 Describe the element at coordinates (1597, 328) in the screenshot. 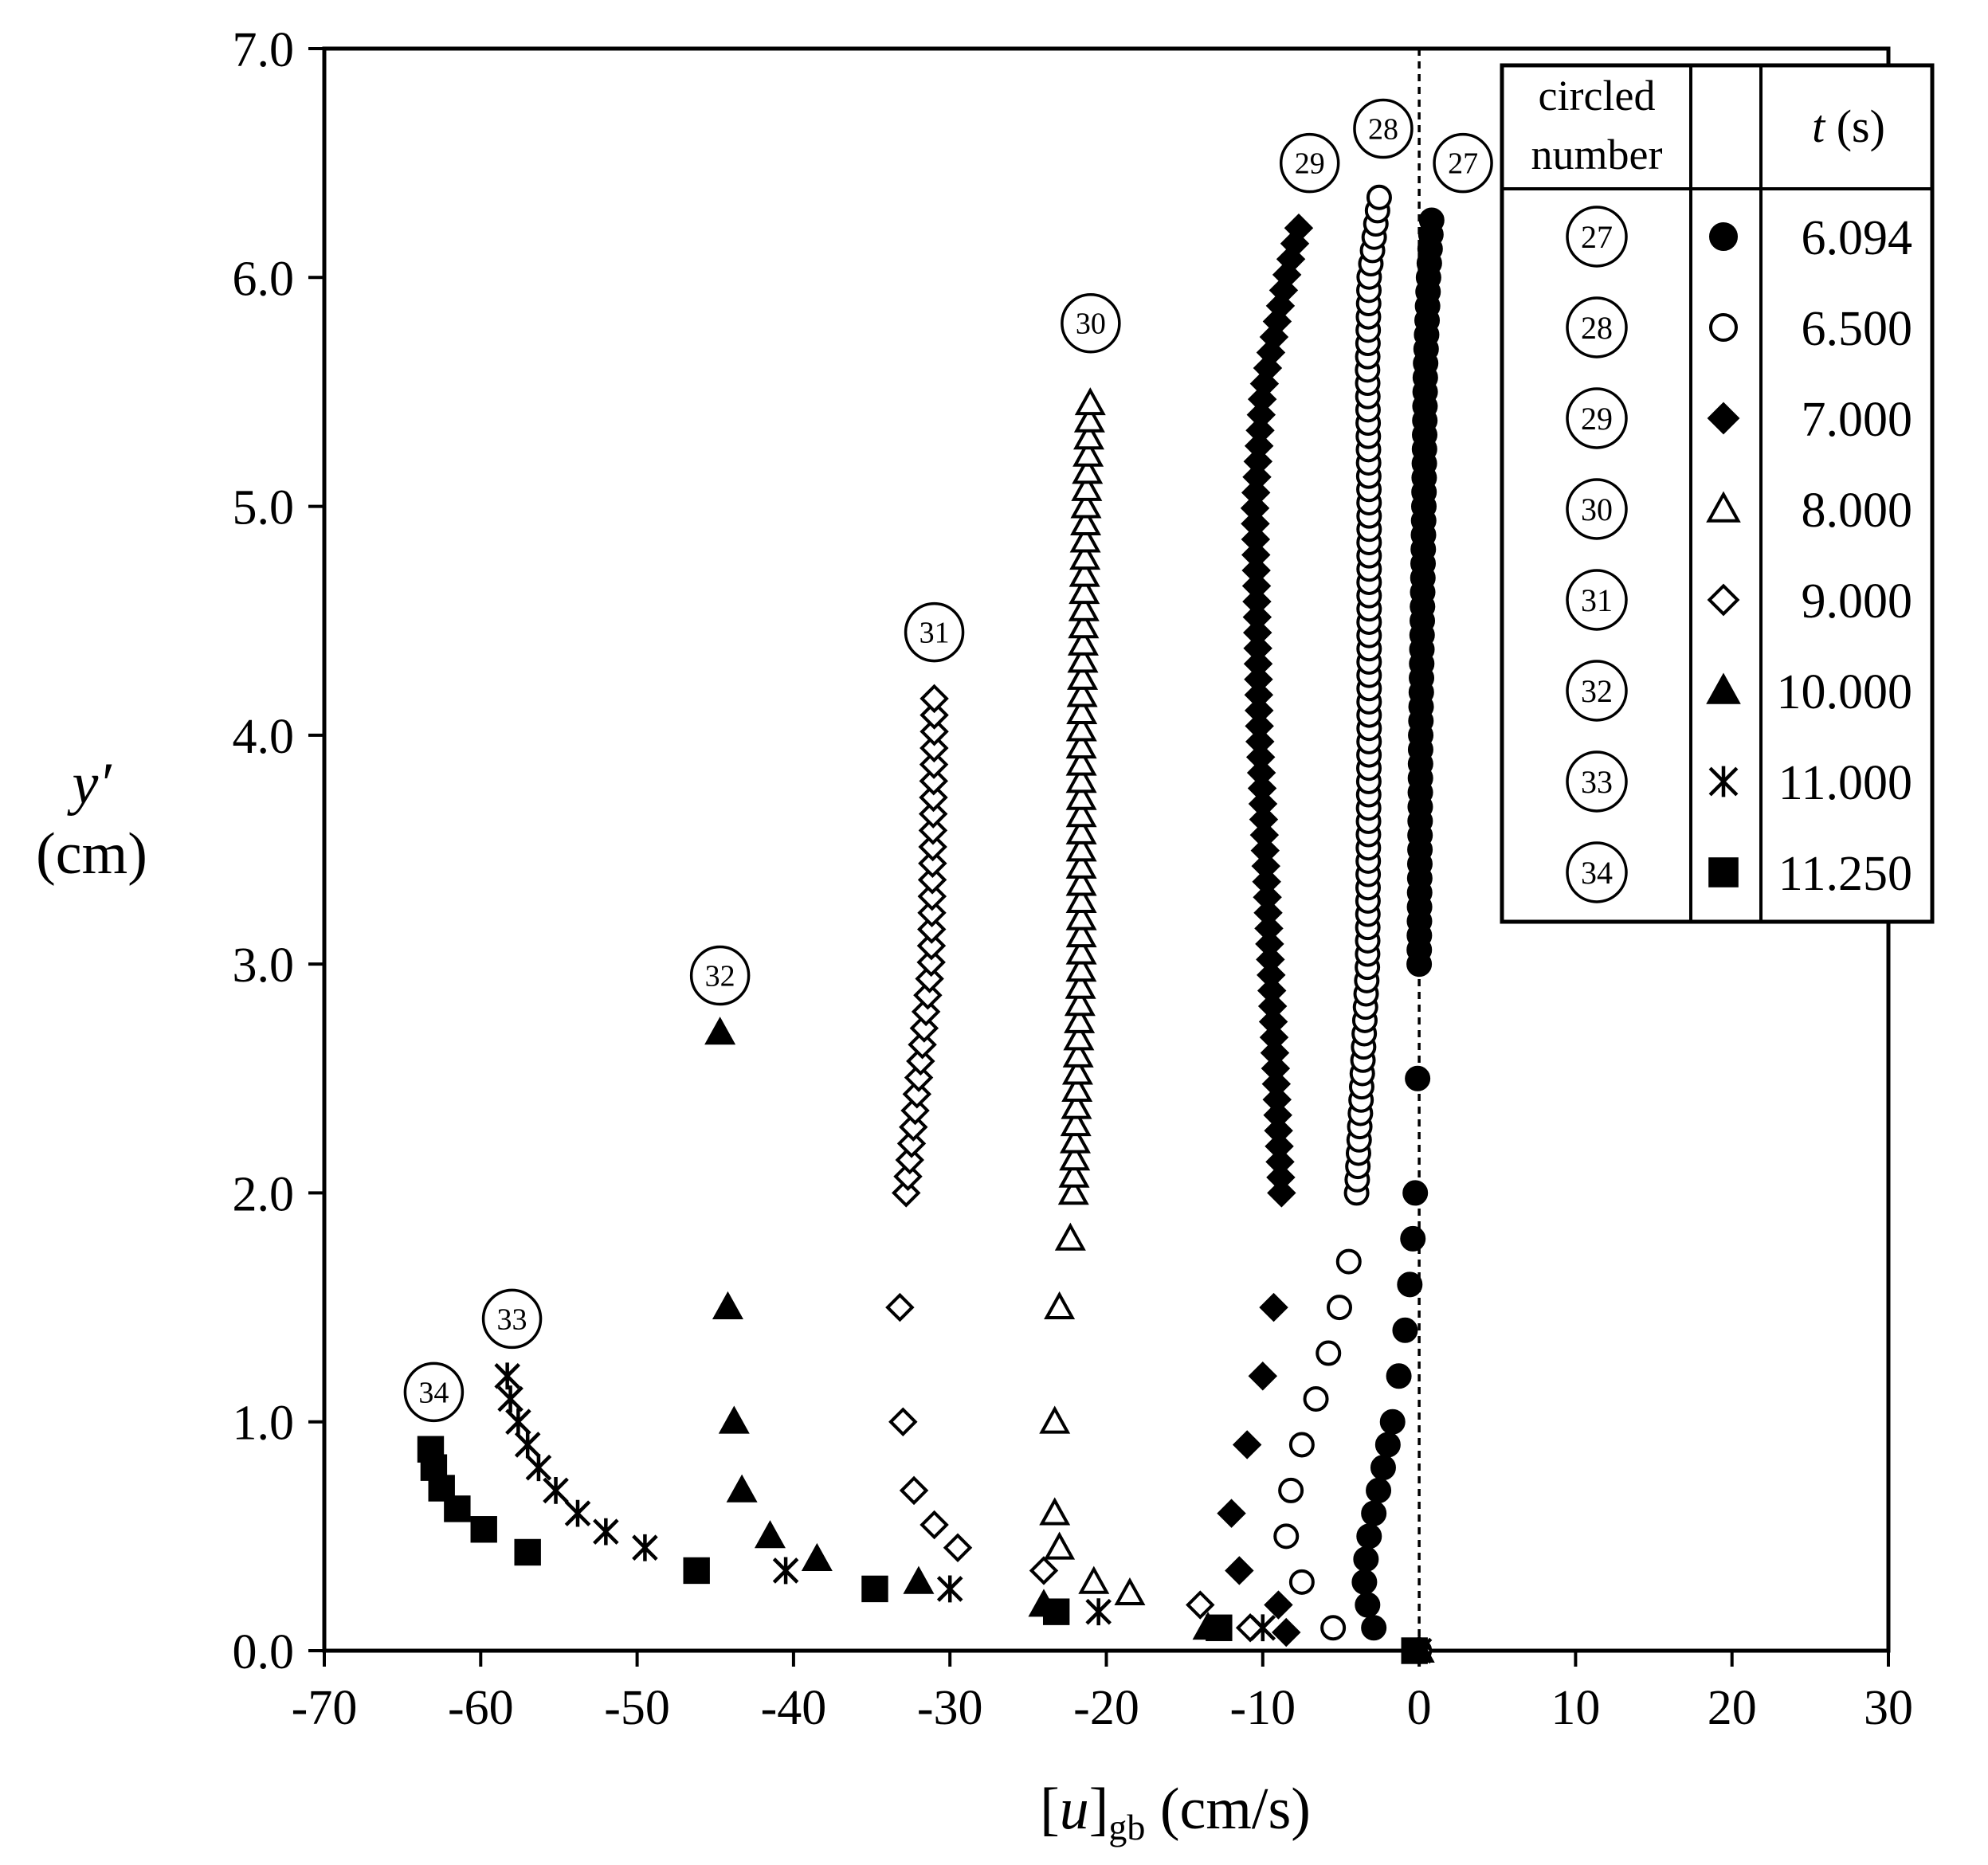

I see `legend-number-28: 28` at that location.